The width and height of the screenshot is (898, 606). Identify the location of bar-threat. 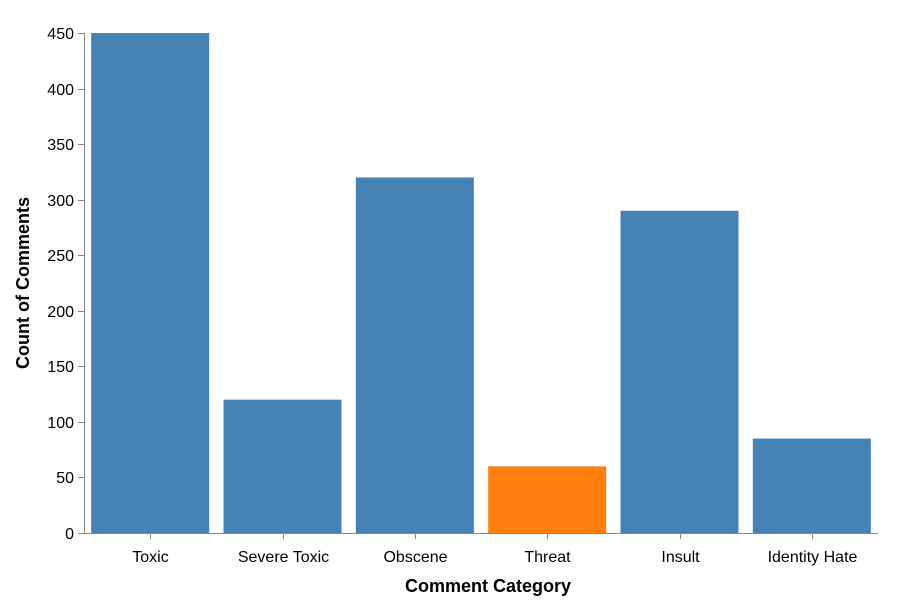
(547, 499).